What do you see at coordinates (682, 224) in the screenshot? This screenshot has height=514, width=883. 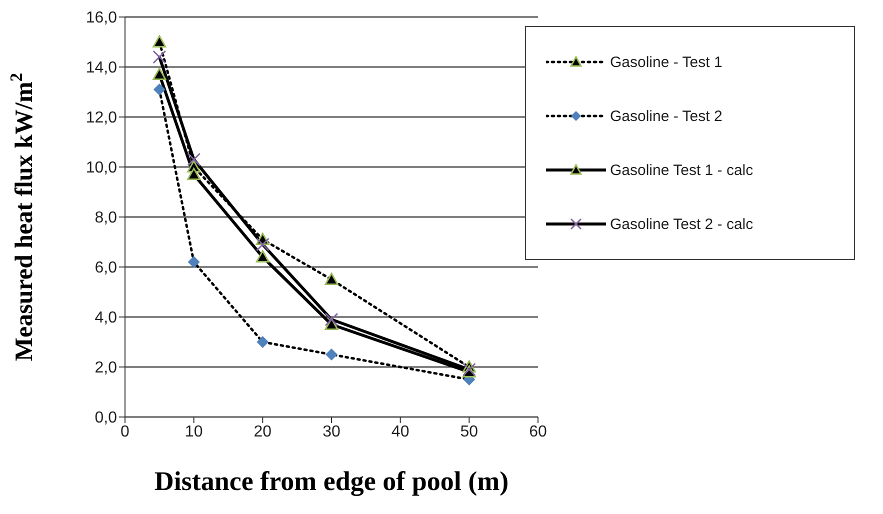 I see `legend-label: Gasoline Test 2 - calc` at bounding box center [682, 224].